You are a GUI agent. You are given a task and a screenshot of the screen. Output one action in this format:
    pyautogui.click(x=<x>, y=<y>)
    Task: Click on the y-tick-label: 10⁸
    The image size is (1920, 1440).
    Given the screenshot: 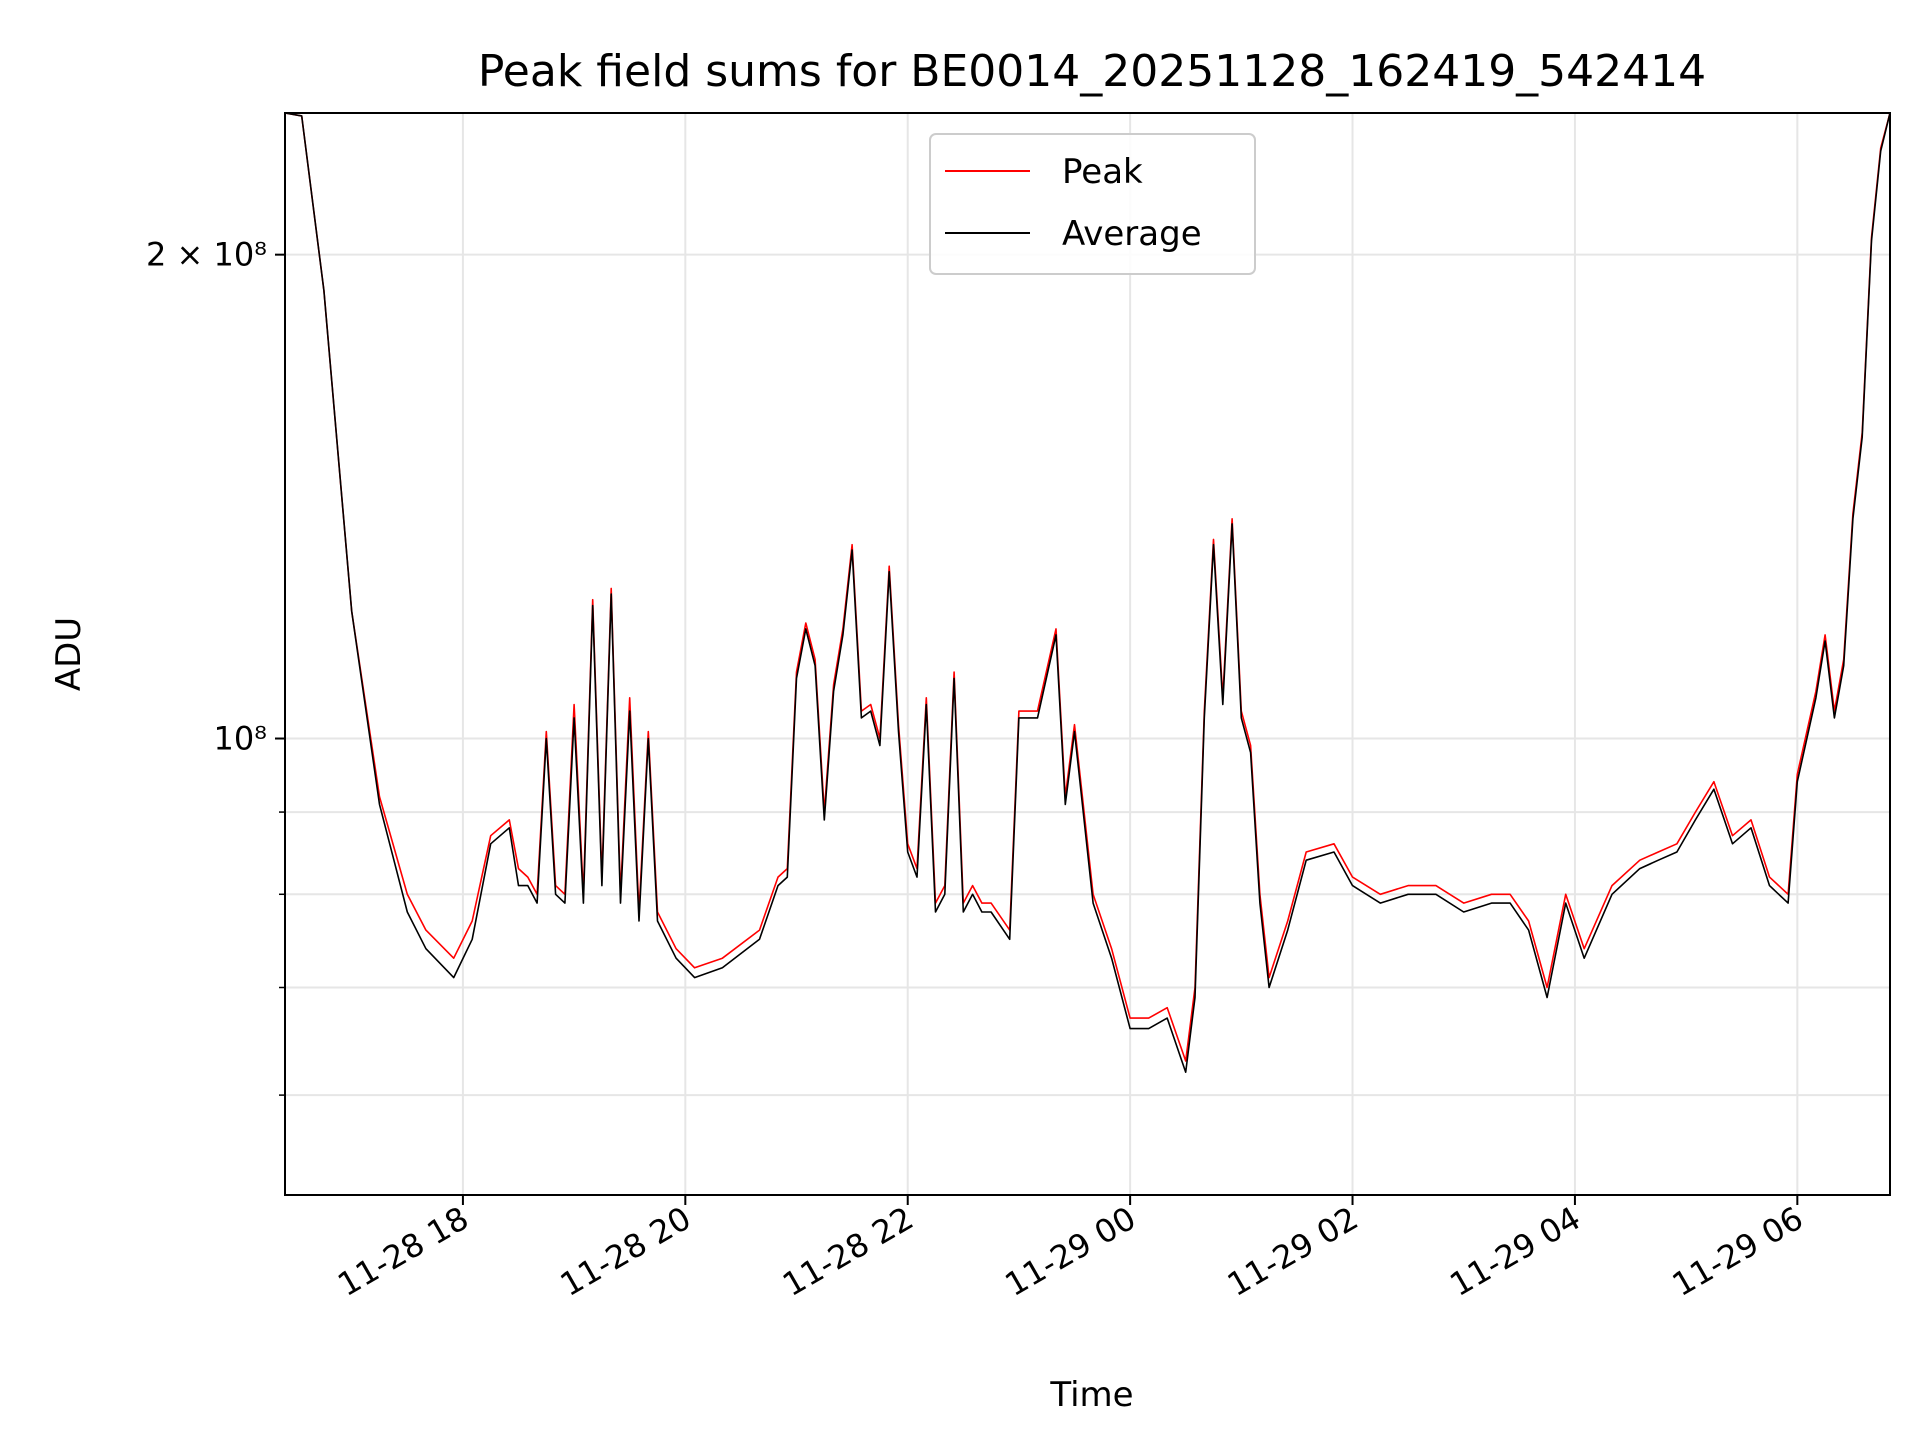 What is the action you would take?
    pyautogui.click(x=240, y=739)
    